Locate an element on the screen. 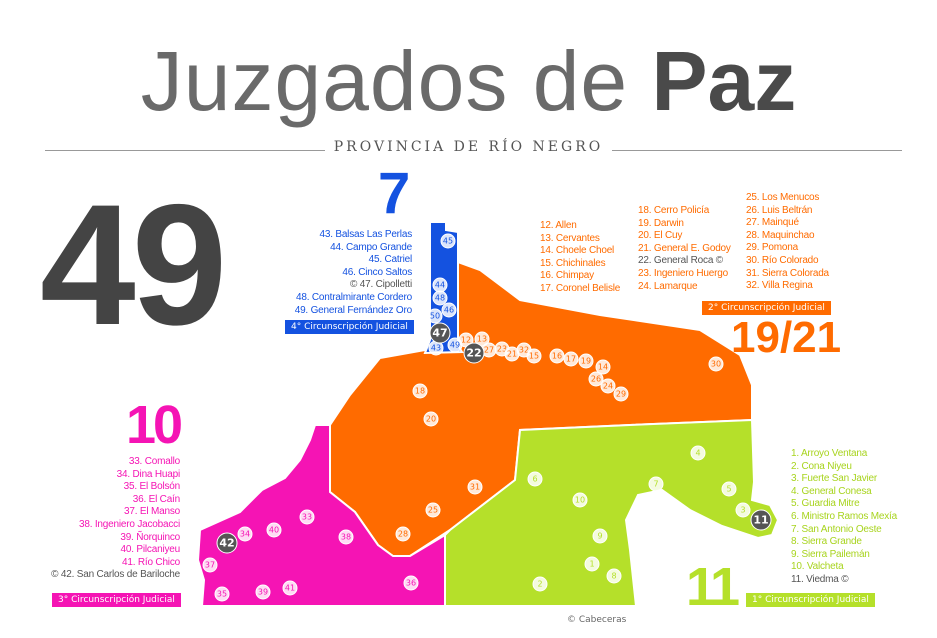  svg-text: 3 is located at coordinates (742, 510).